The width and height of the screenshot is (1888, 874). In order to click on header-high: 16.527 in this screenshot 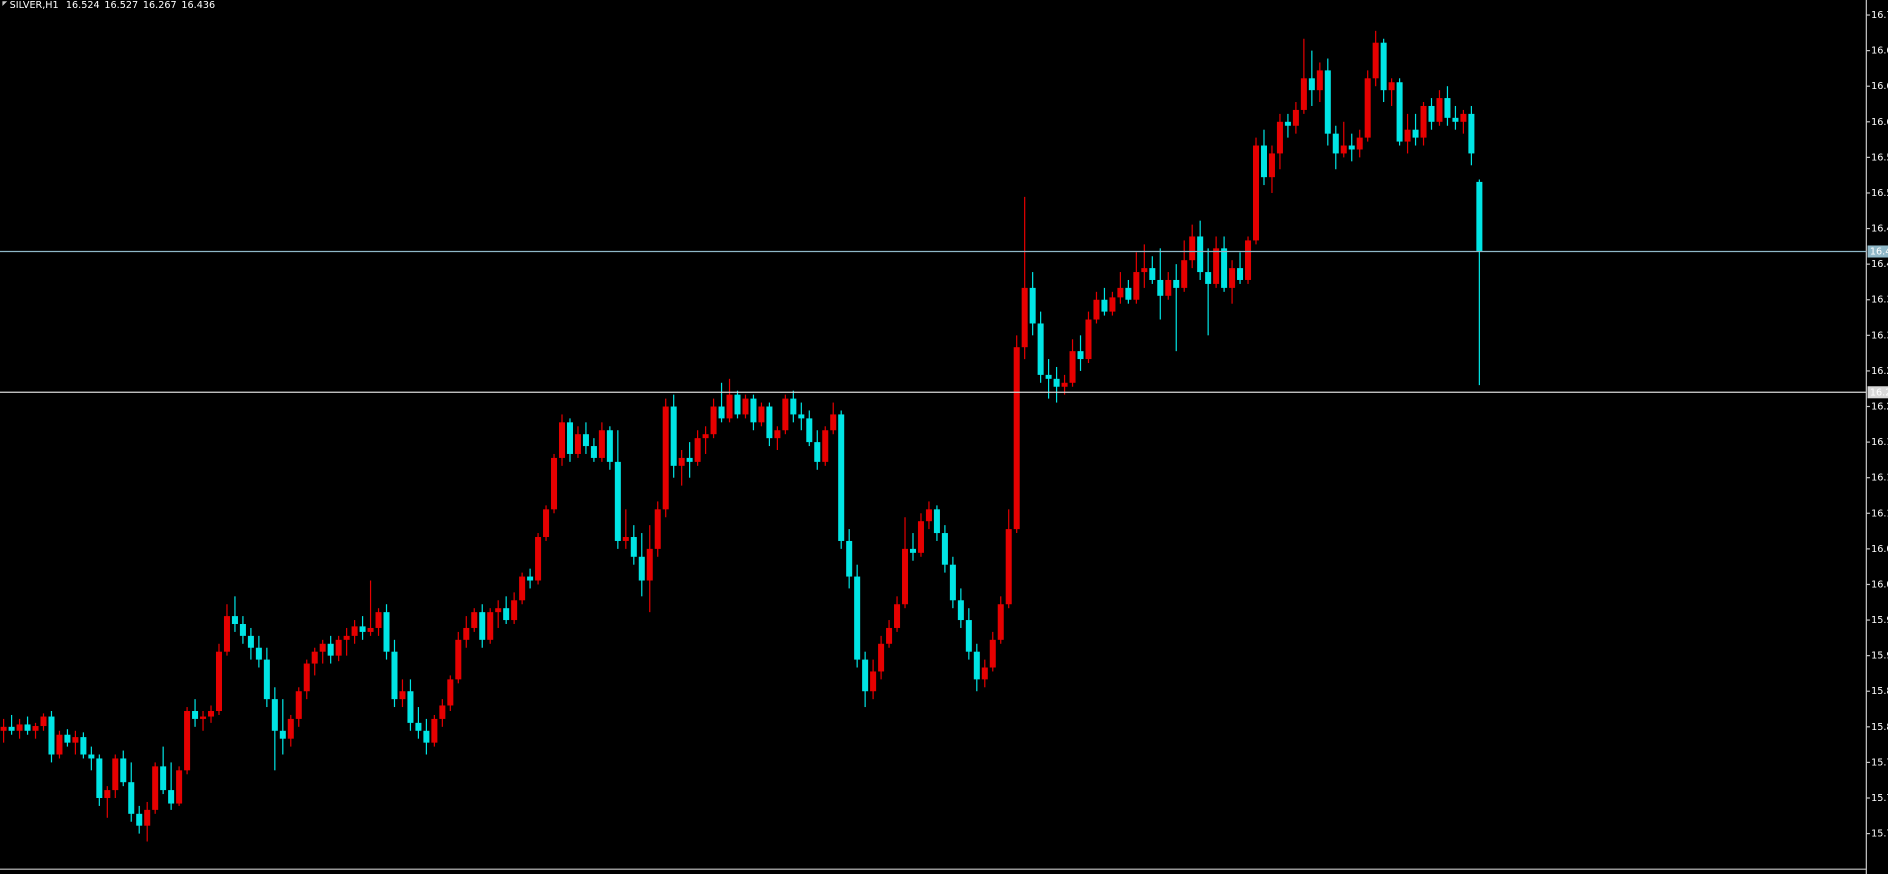, I will do `click(121, 5)`.